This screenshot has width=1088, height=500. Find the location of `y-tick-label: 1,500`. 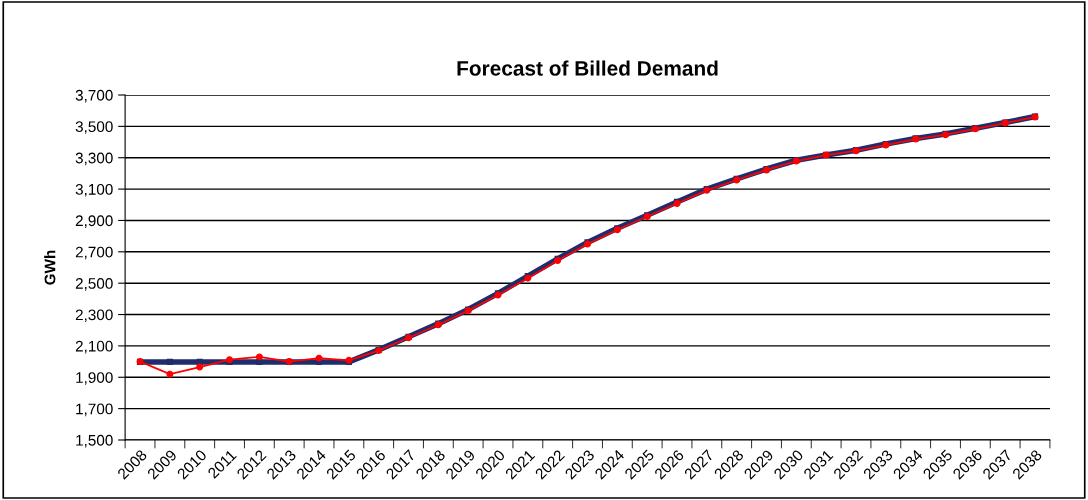

y-tick-label: 1,500 is located at coordinates (94, 441).